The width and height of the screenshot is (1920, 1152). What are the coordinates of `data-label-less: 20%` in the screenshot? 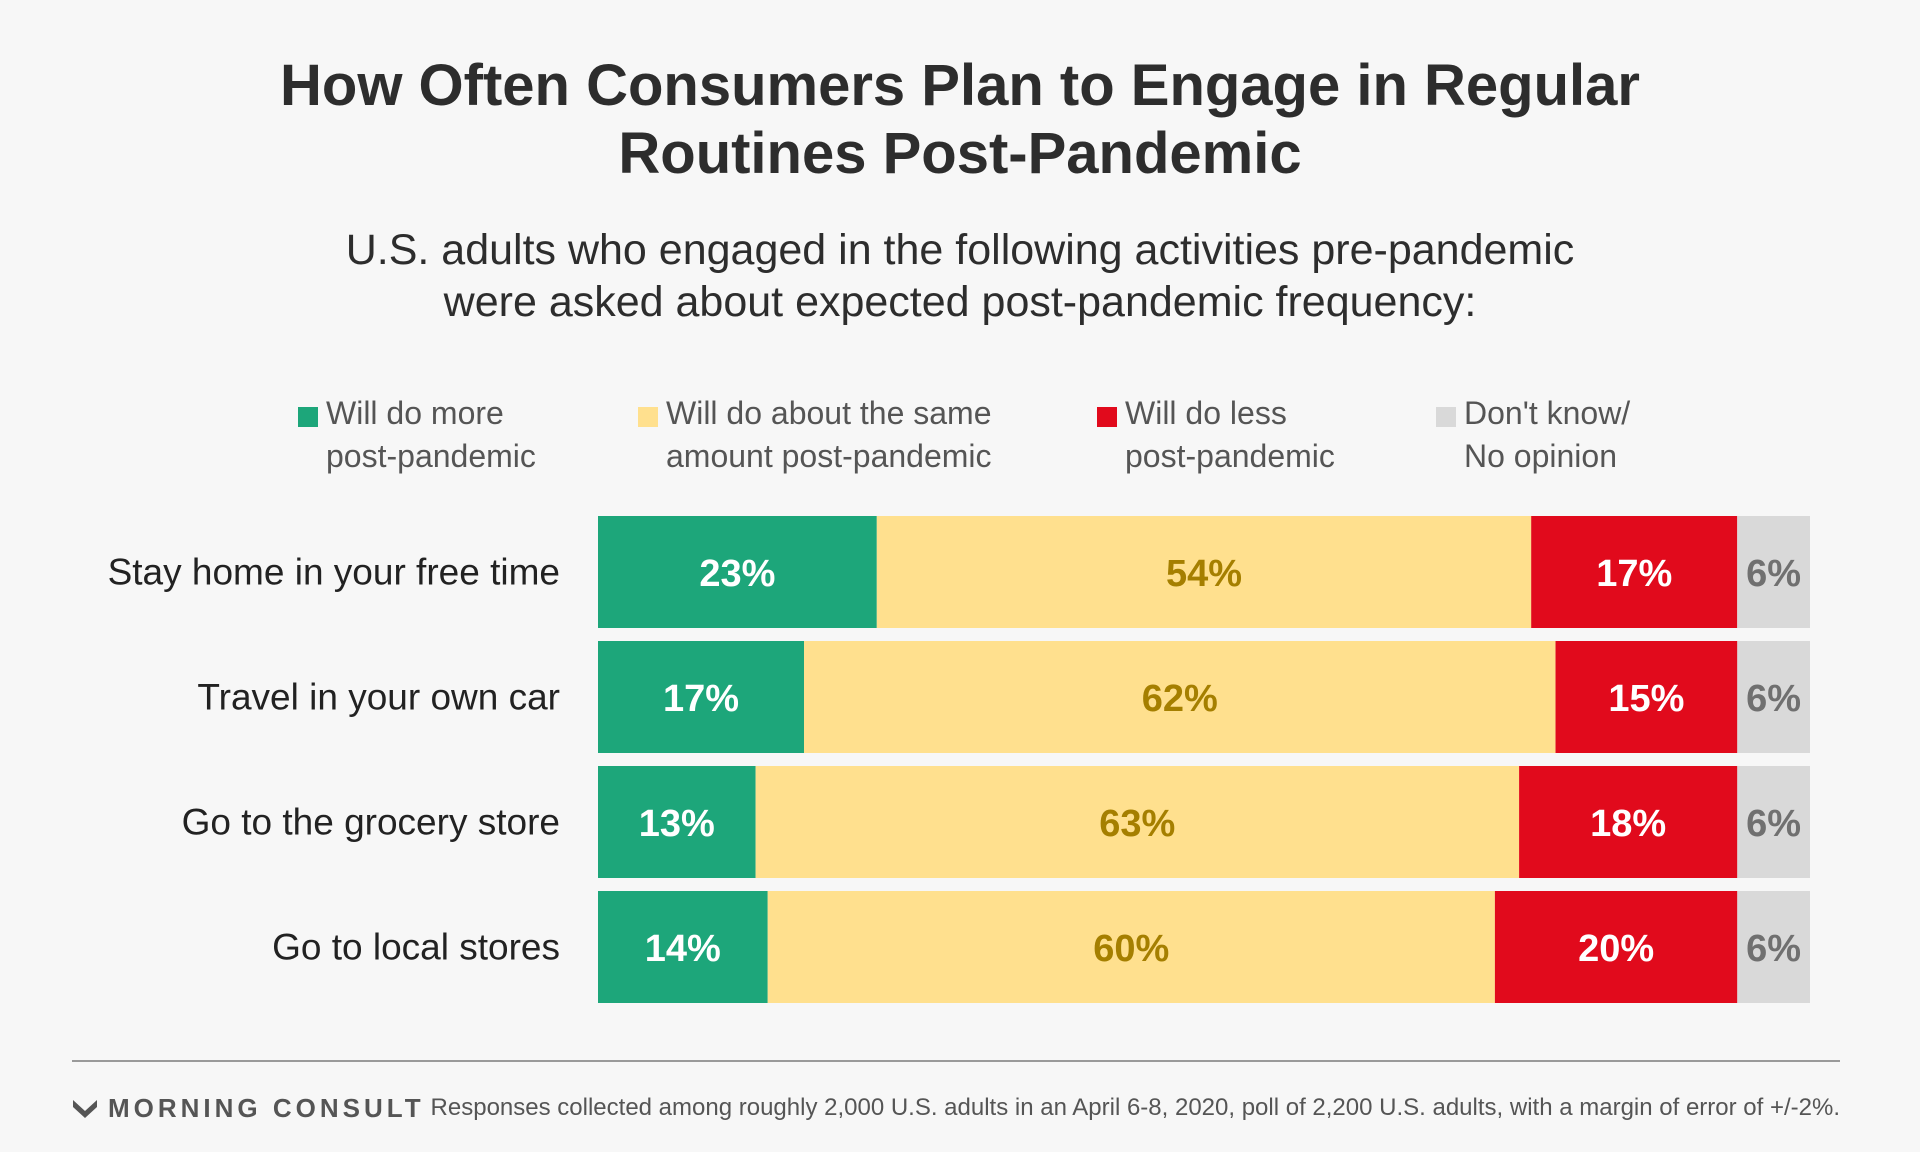 It's located at (1616, 949).